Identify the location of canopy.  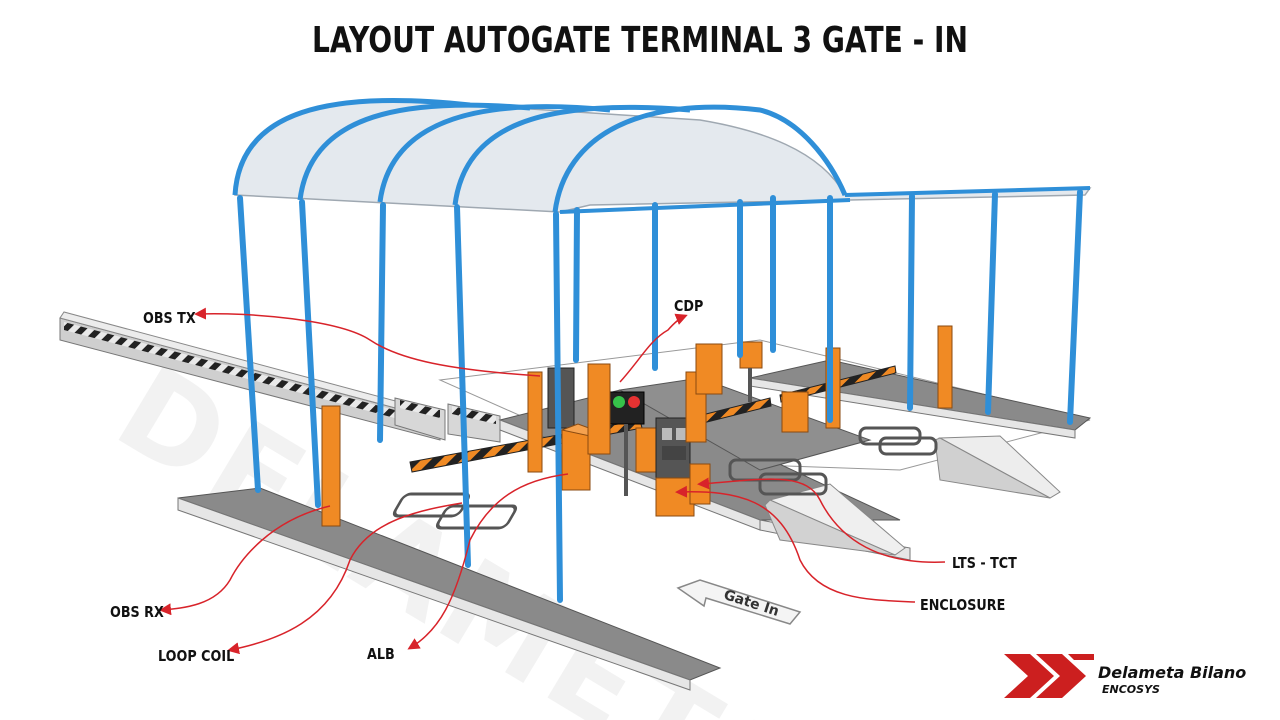
(662, 156).